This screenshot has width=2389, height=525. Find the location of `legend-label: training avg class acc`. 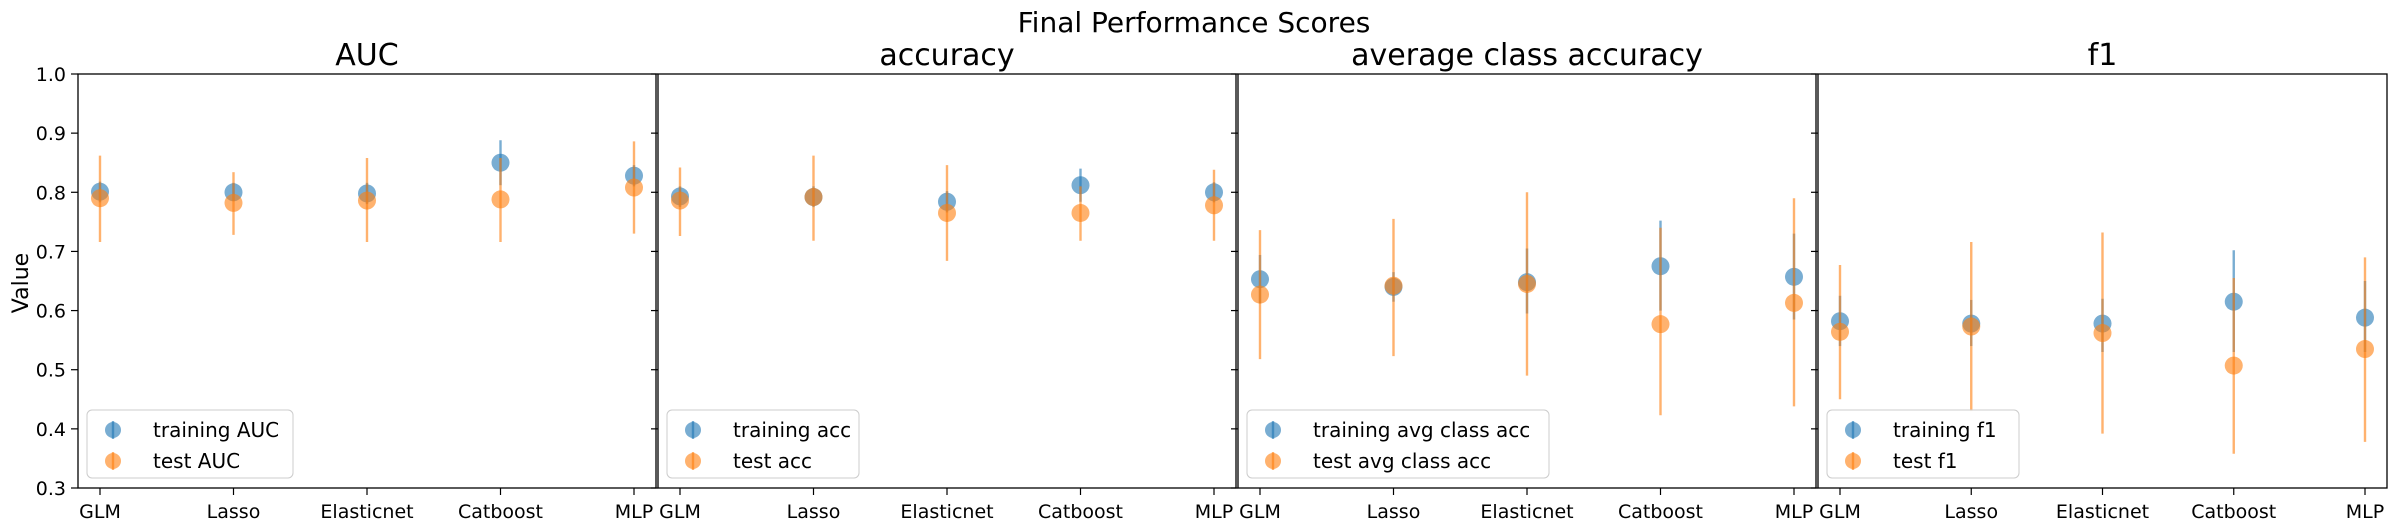

legend-label: training avg class acc is located at coordinates (1421, 430).